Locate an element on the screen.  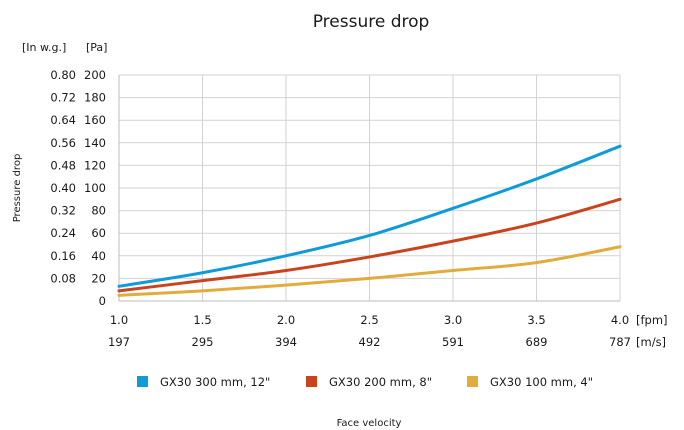
legend-label-2: GX30 200 mm, 8" is located at coordinates (380, 382).